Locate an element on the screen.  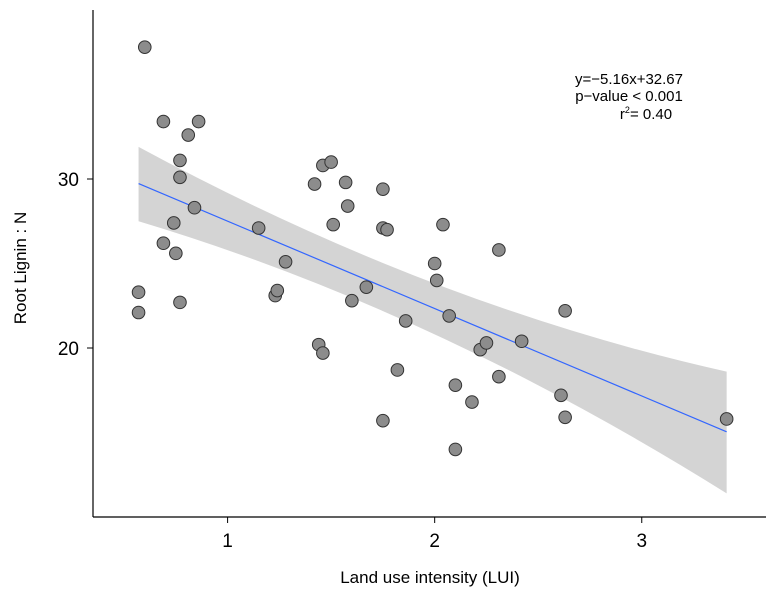
x-tick-label: 2 is located at coordinates (434, 541).